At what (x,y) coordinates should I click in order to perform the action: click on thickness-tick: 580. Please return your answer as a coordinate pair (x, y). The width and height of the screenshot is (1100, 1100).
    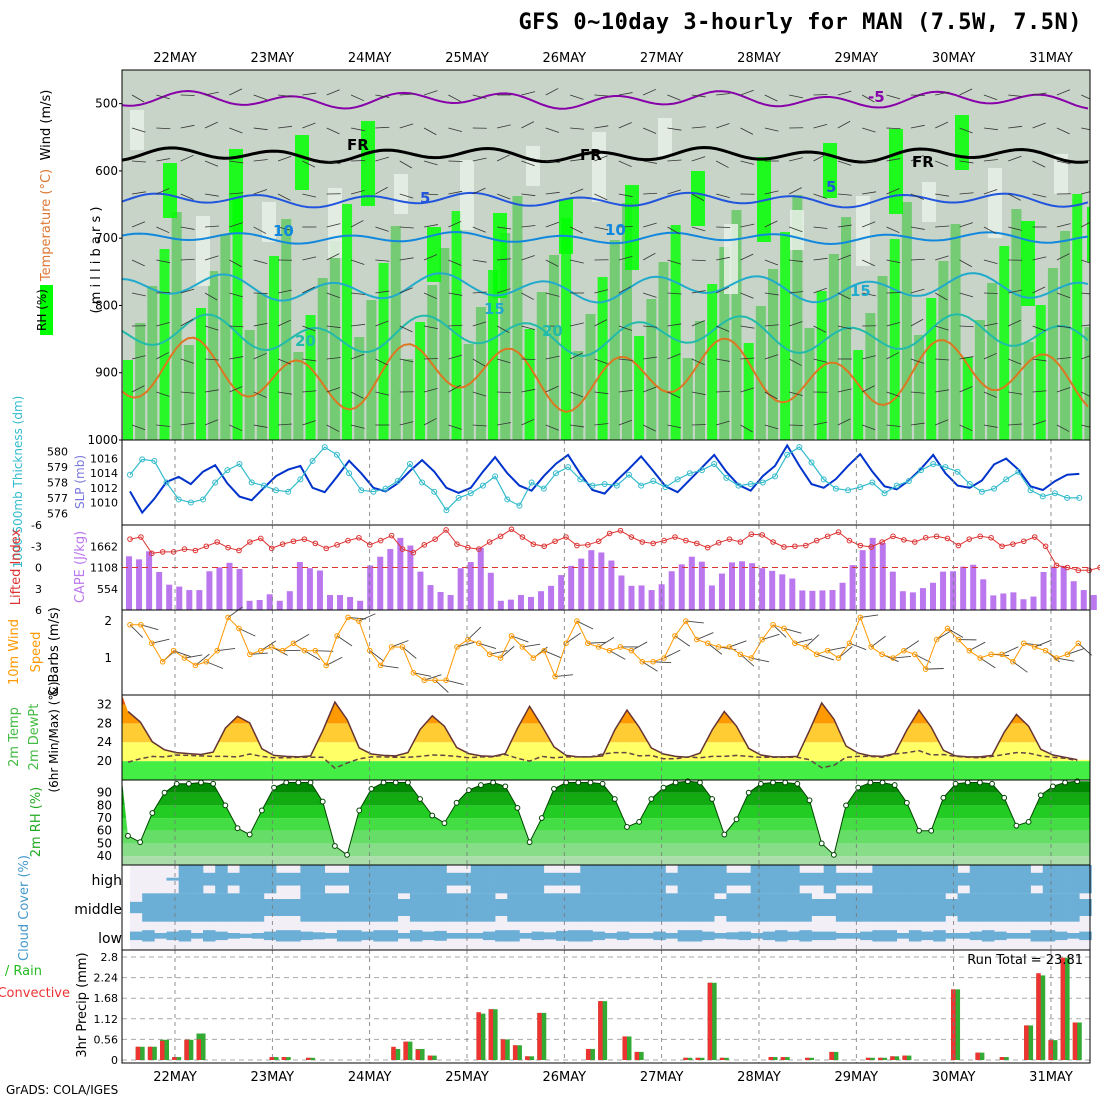
    Looking at the image, I should click on (57, 452).